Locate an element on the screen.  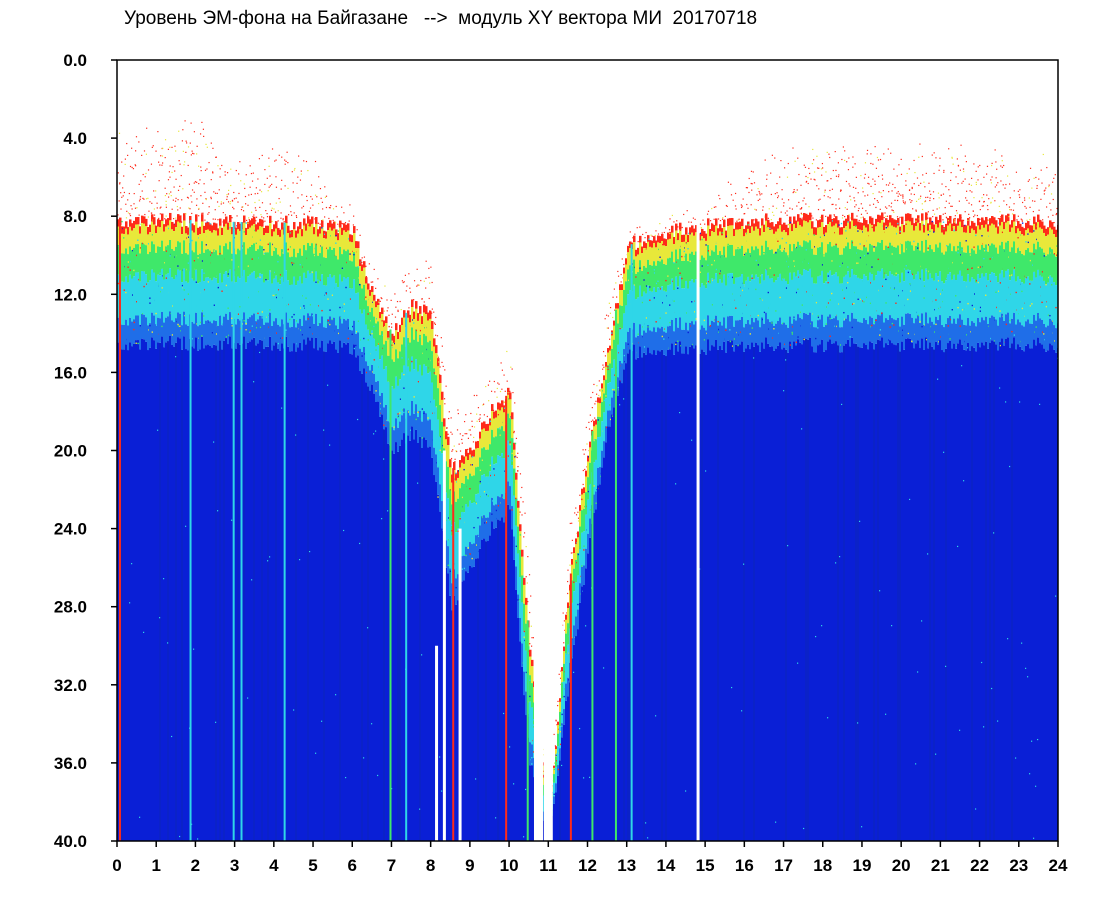
x-tick-label: 13 is located at coordinates (626, 865).